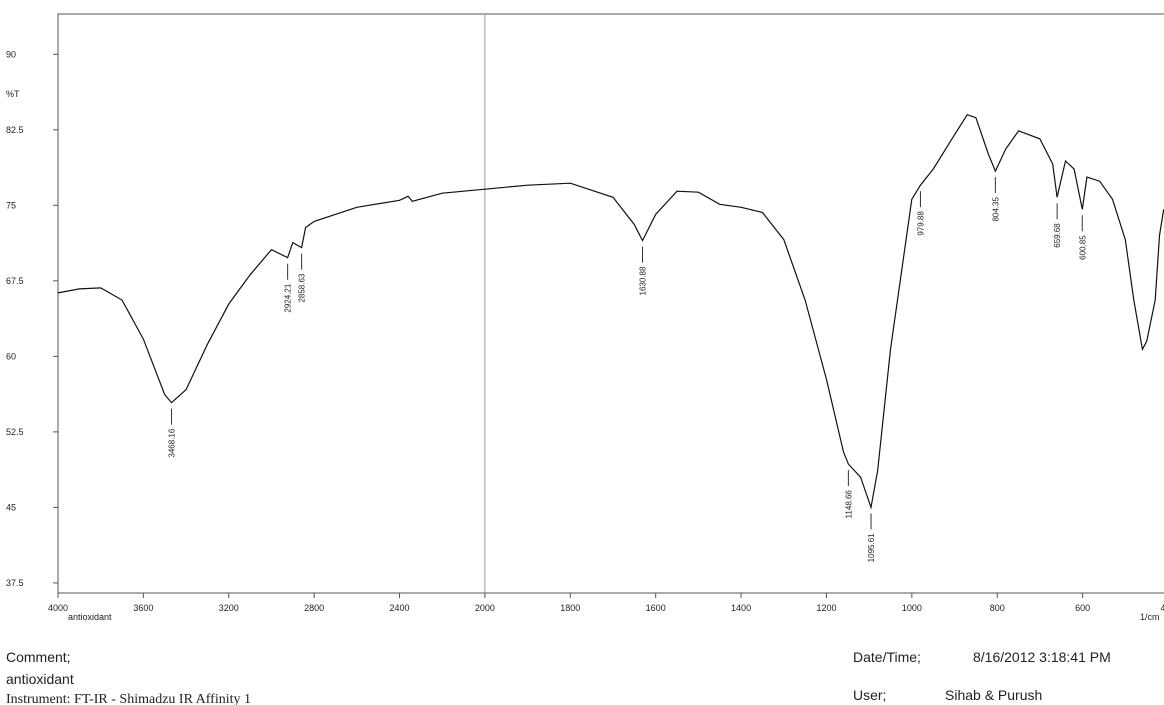 Image resolution: width=1164 pixels, height=705 pixels. I want to click on sample-name: antioxidant, so click(90, 617).